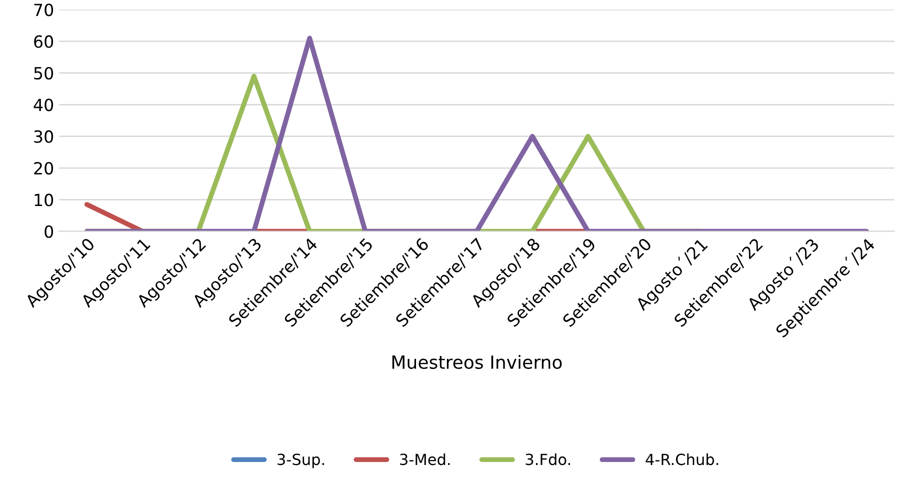 The width and height of the screenshot is (908, 482). Describe the element at coordinates (425, 459) in the screenshot. I see `legend-label: 3-Med.` at that location.